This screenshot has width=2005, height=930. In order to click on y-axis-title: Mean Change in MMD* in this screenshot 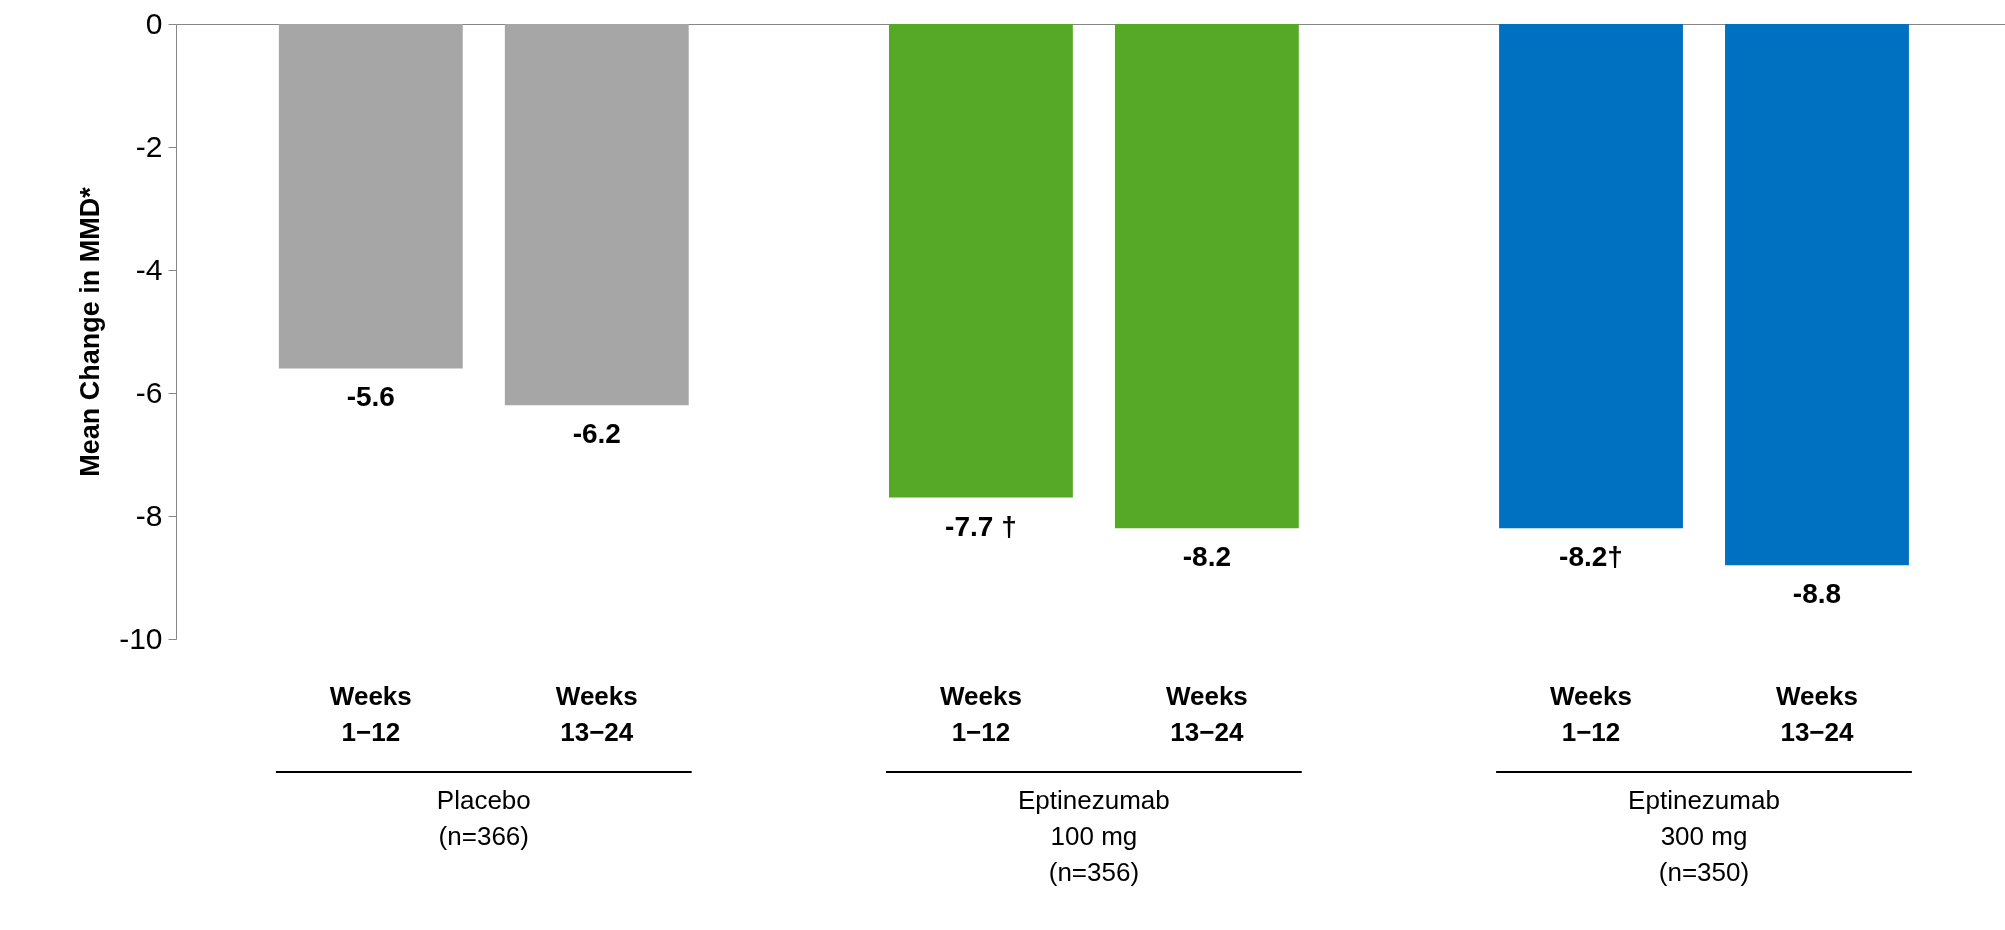, I will do `click(90, 331)`.